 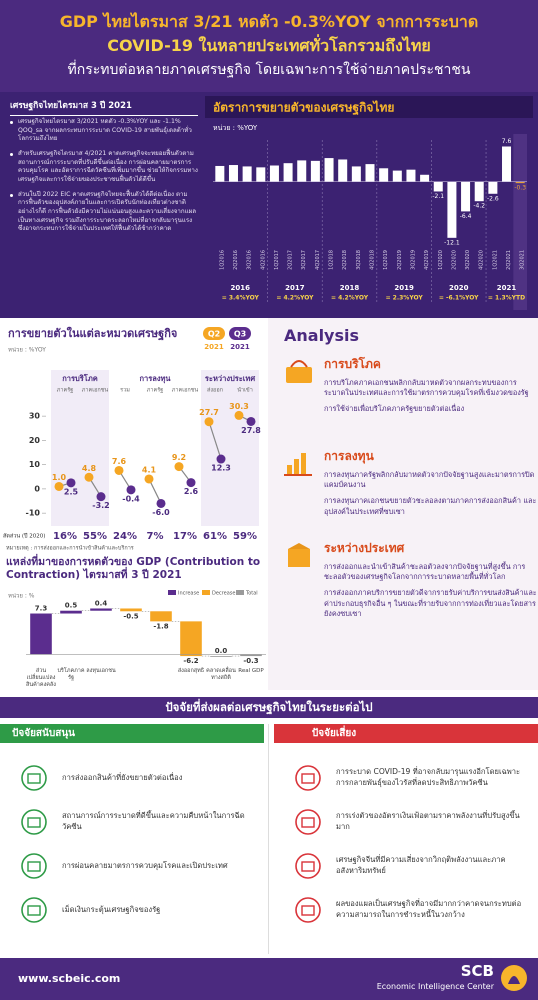 What do you see at coordinates (507, 288) in the screenshot?
I see `group-label: 2021` at bounding box center [507, 288].